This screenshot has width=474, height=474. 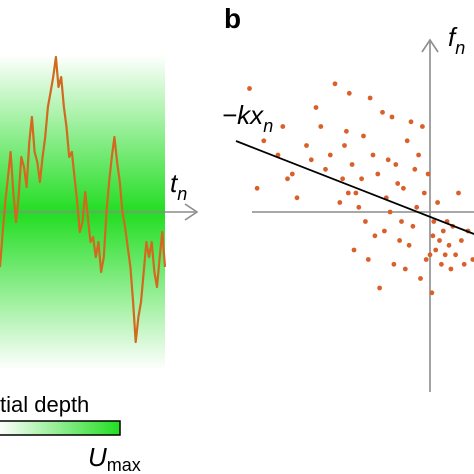 I want to click on colorbar-title: tial depth, so click(x=44, y=404).